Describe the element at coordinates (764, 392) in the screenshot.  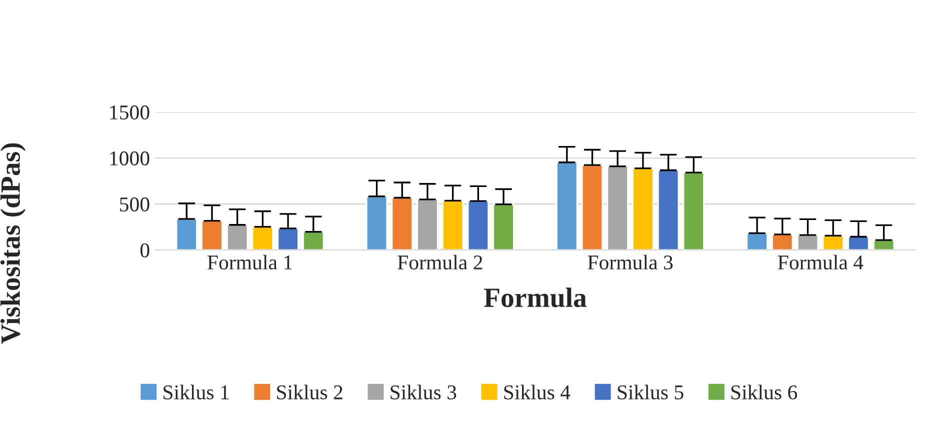
I see `legend-label: Siklus 6` at that location.